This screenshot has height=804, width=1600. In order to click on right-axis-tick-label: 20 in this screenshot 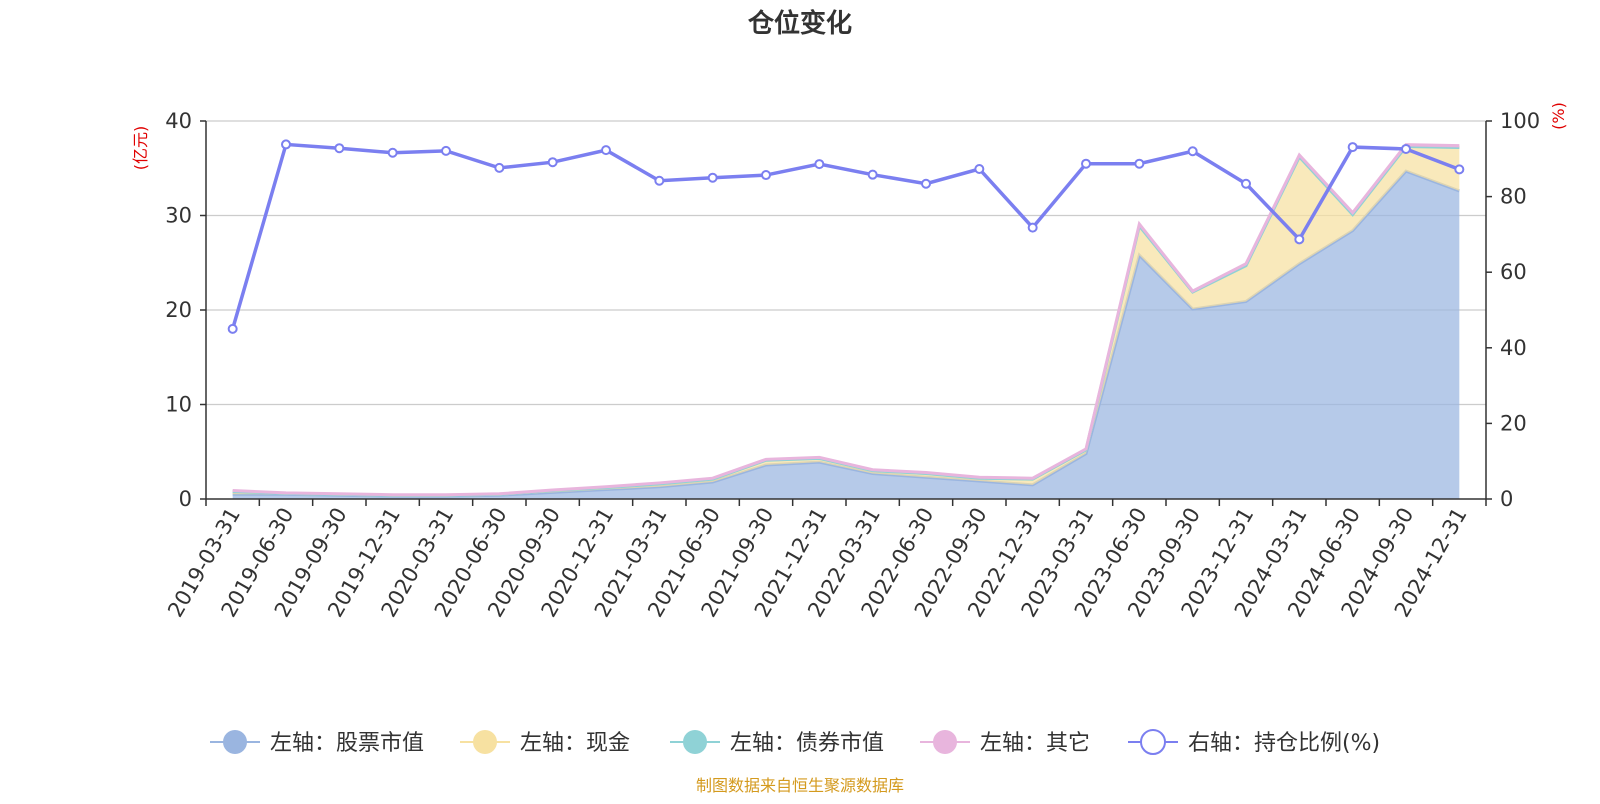, I will do `click(1513, 423)`.